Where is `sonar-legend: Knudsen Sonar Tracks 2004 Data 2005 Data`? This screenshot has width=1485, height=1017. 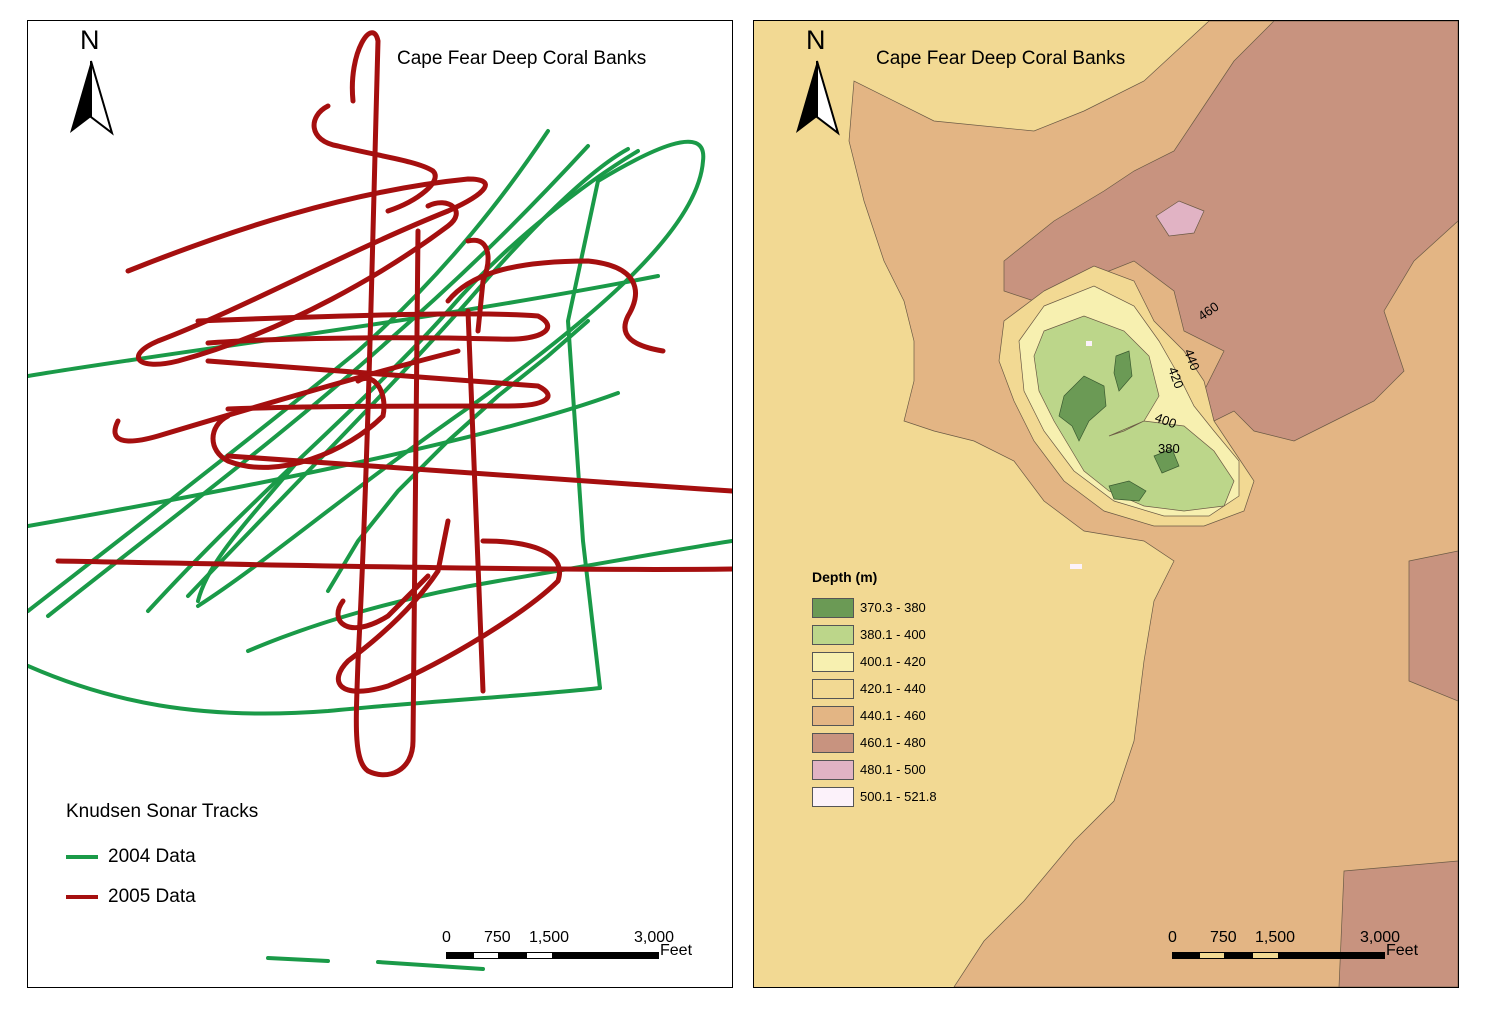
sonar-legend: Knudsen Sonar Tracks 2004 Data 2005 Data is located at coordinates (162, 859).